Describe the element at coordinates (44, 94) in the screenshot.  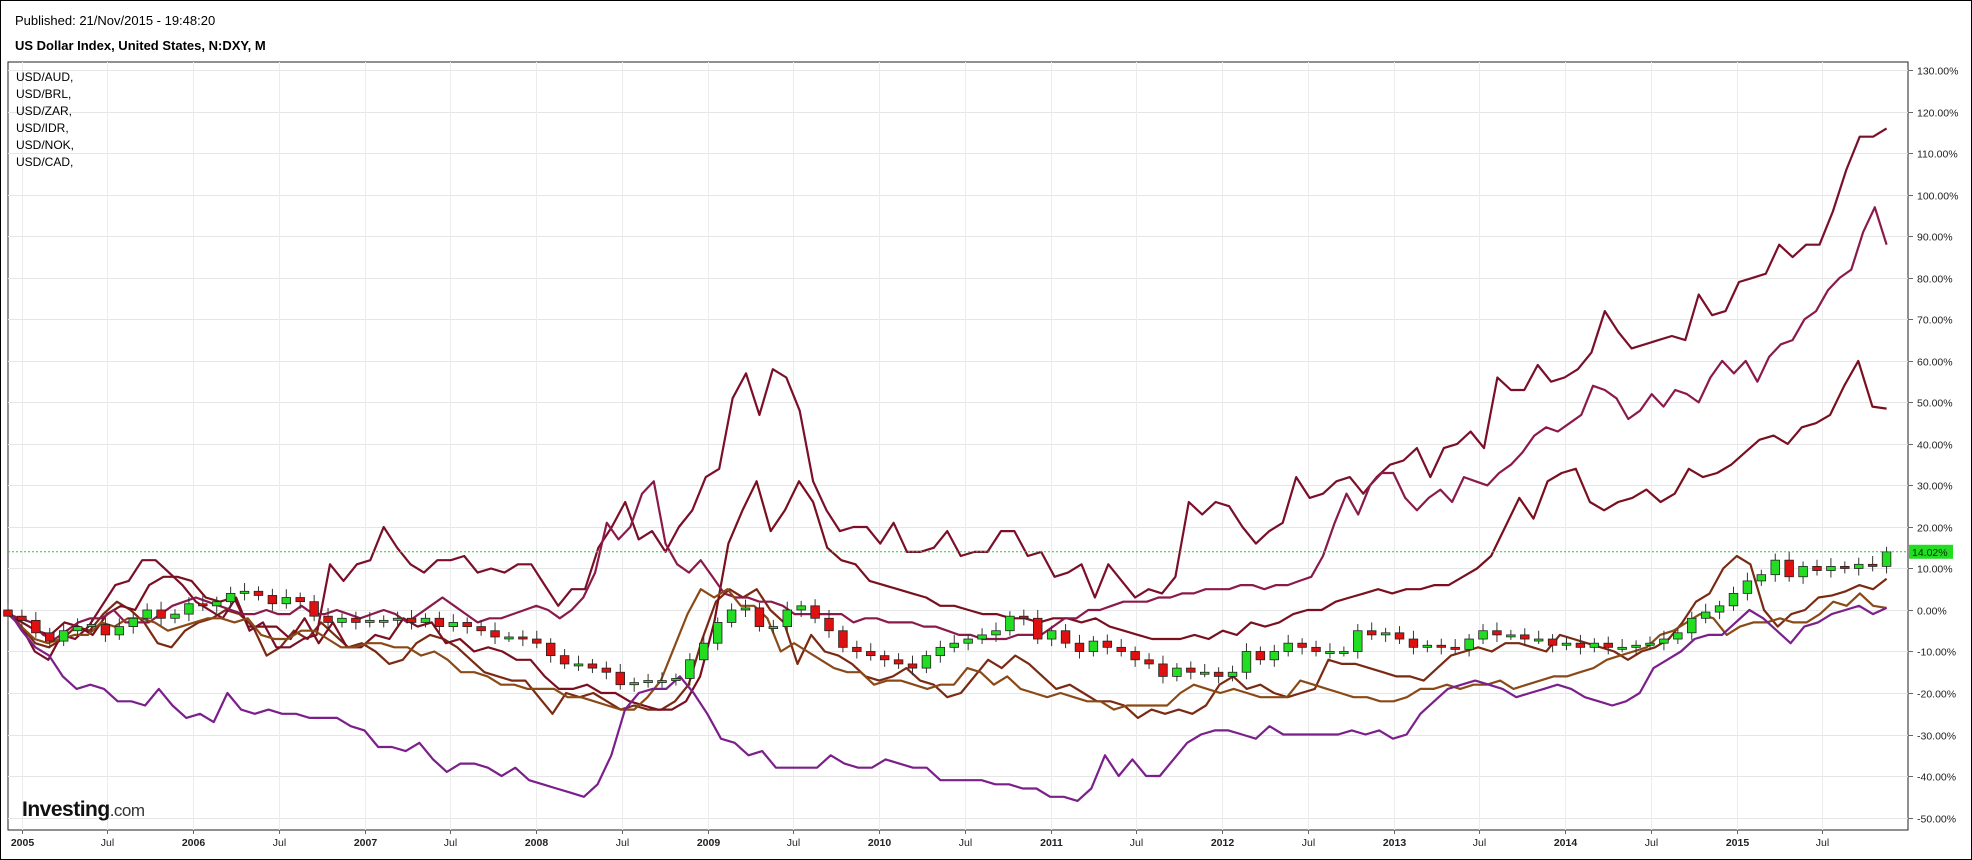
I see `legend-item-usd-brl: USD/BRL,` at that location.